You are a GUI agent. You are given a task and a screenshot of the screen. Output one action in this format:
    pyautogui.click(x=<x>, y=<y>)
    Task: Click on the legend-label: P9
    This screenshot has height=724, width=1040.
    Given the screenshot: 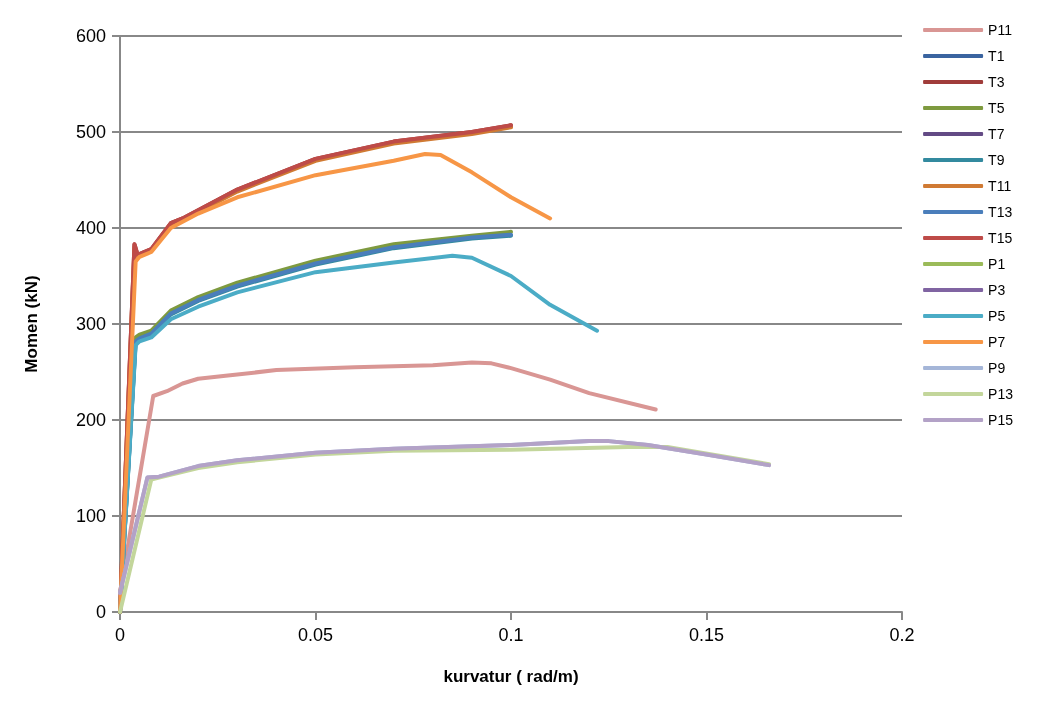 What is the action you would take?
    pyautogui.click(x=997, y=368)
    